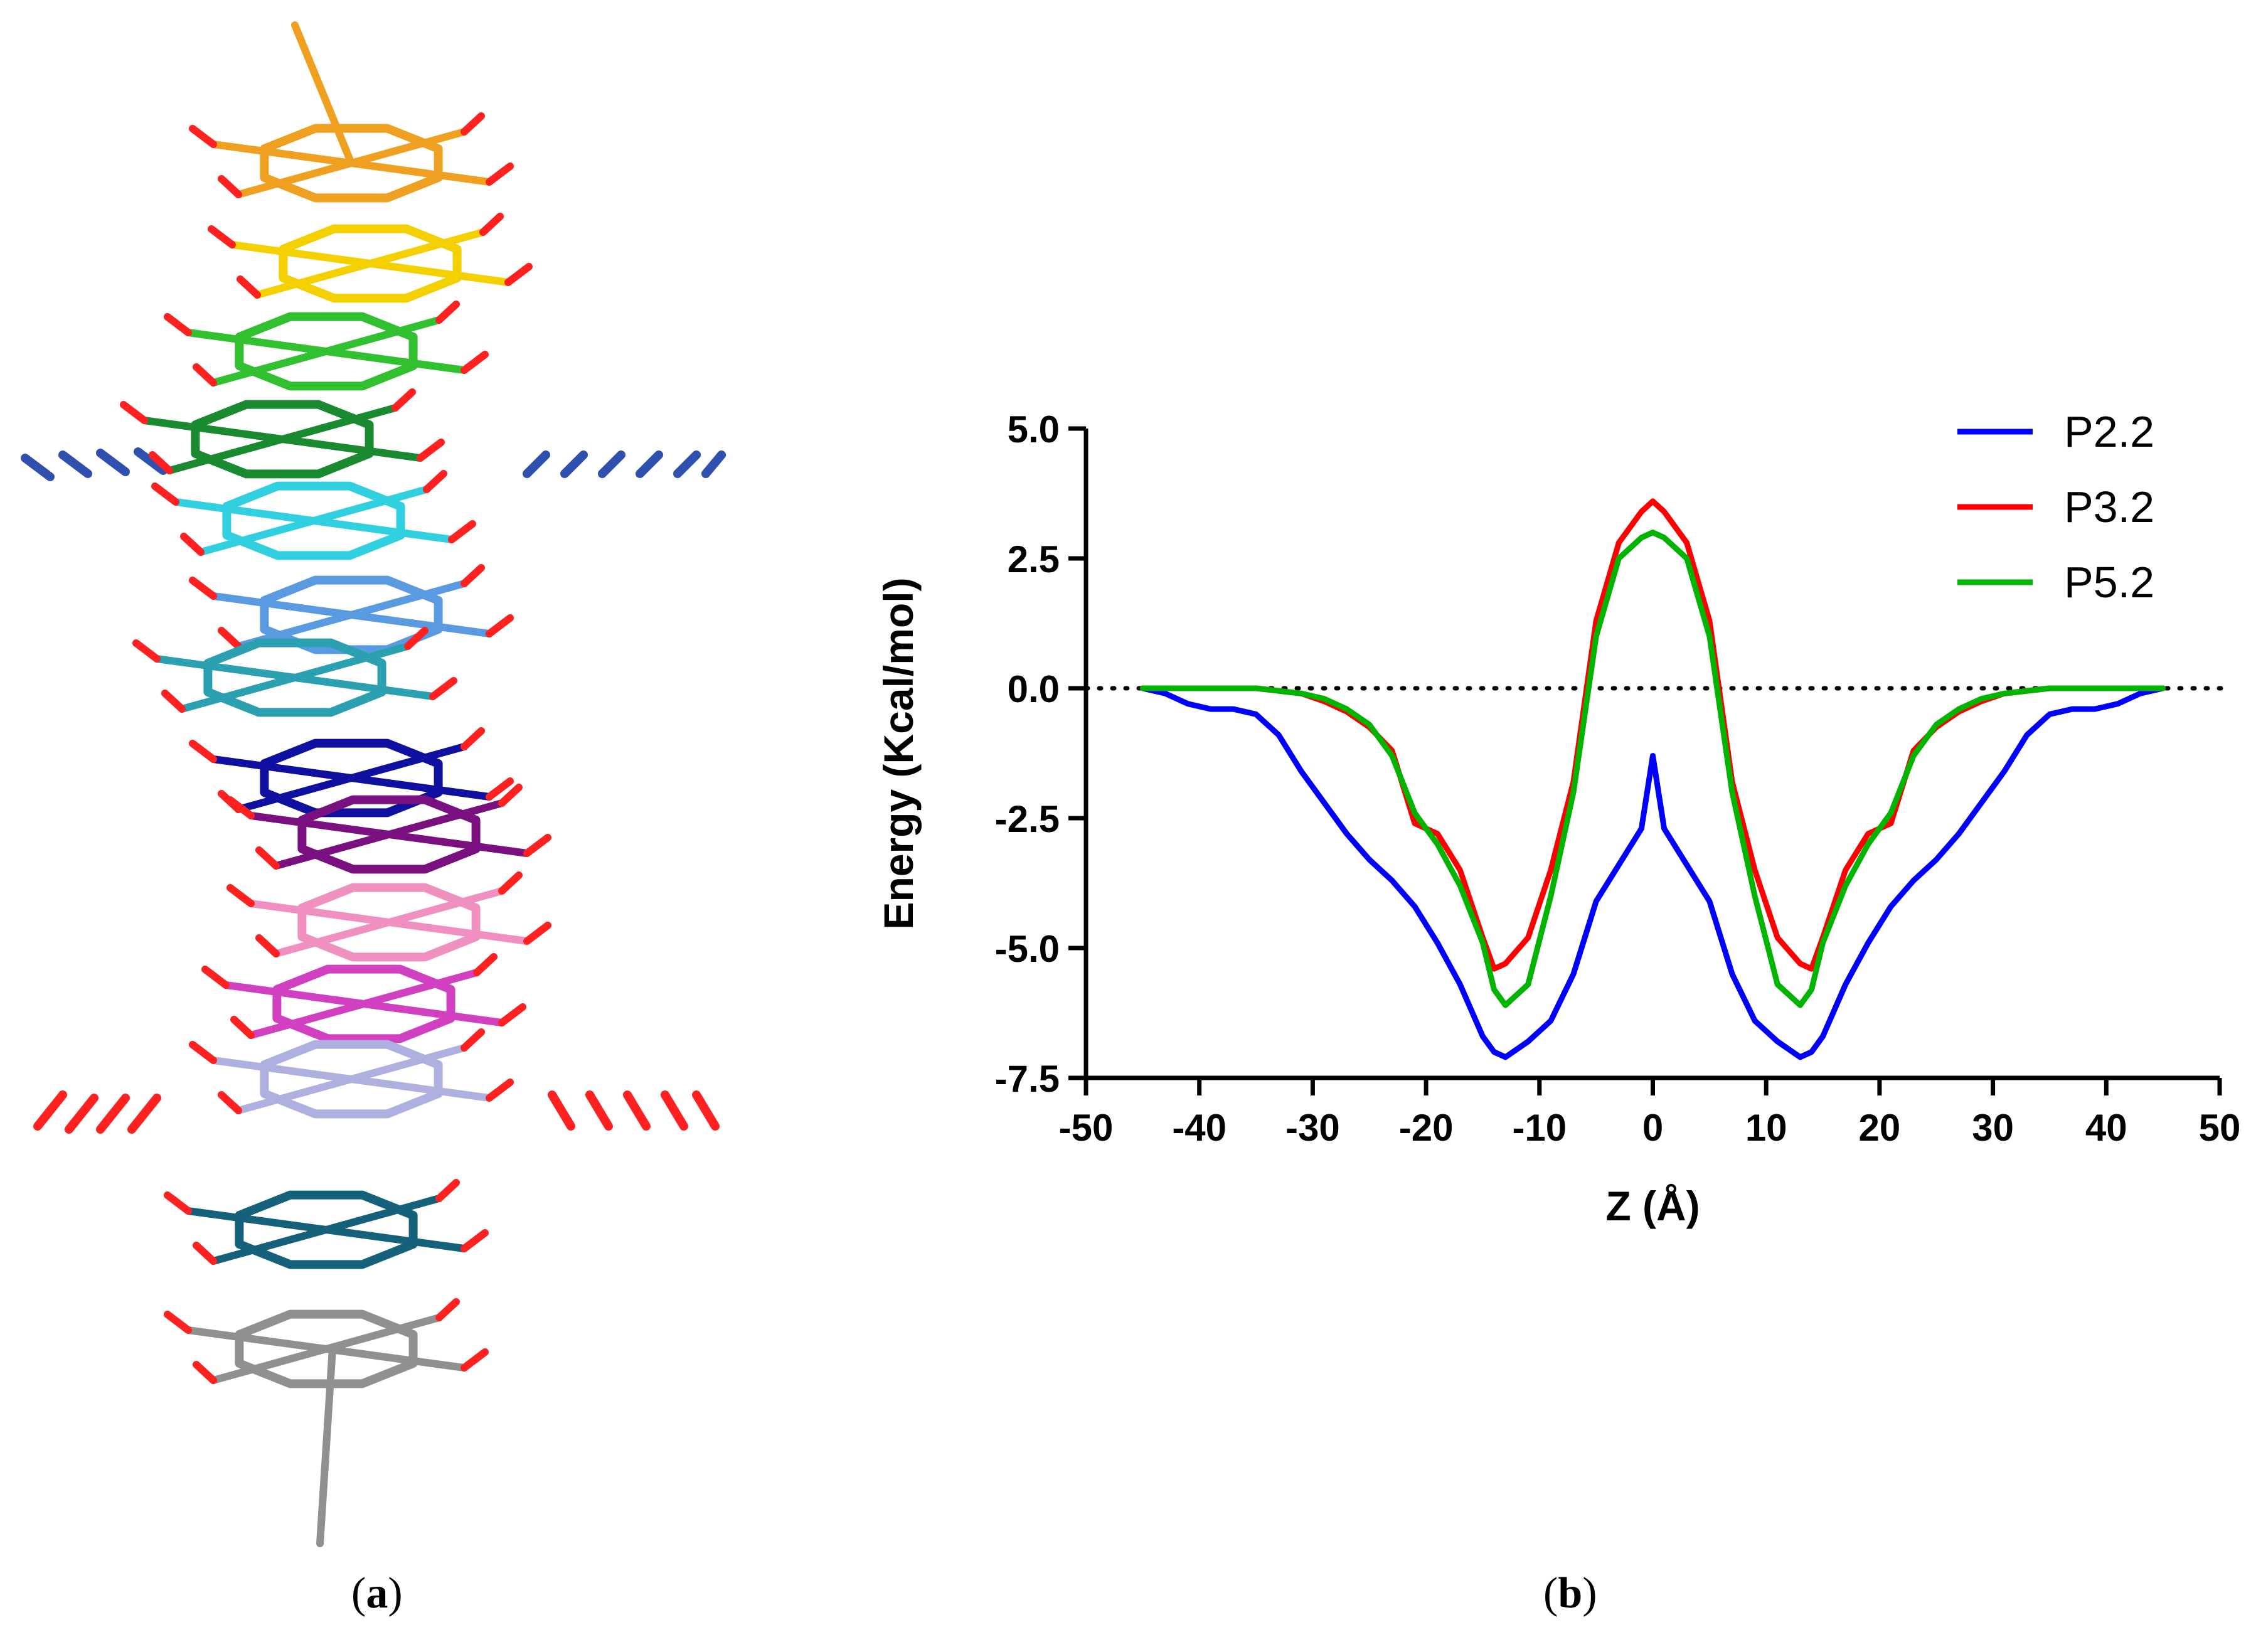  Describe the element at coordinates (1652, 1206) in the screenshot. I see `x-axis-label: Z (Å)` at that location.